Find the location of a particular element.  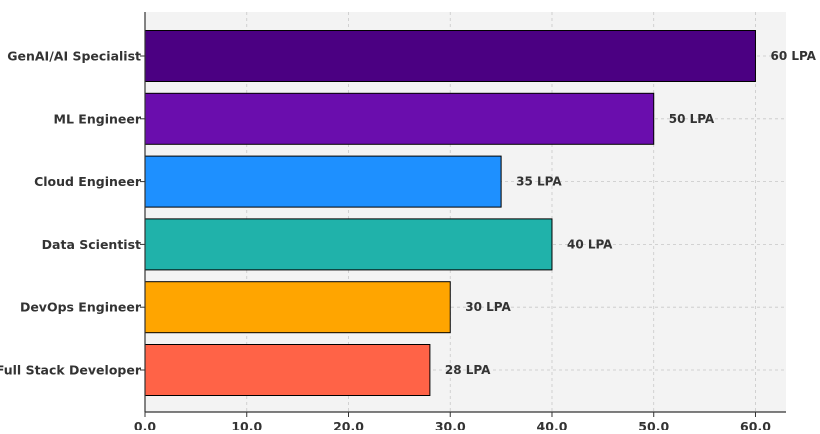

x-tick-label: 50.0 is located at coordinates (653, 424).